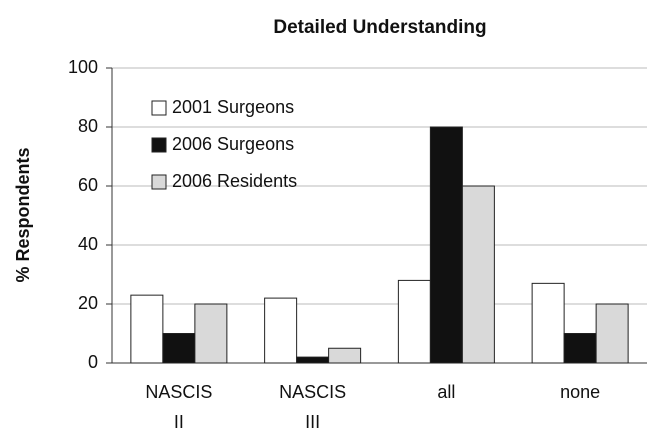  Describe the element at coordinates (179, 422) in the screenshot. I see `x-tick-label-line: II` at that location.